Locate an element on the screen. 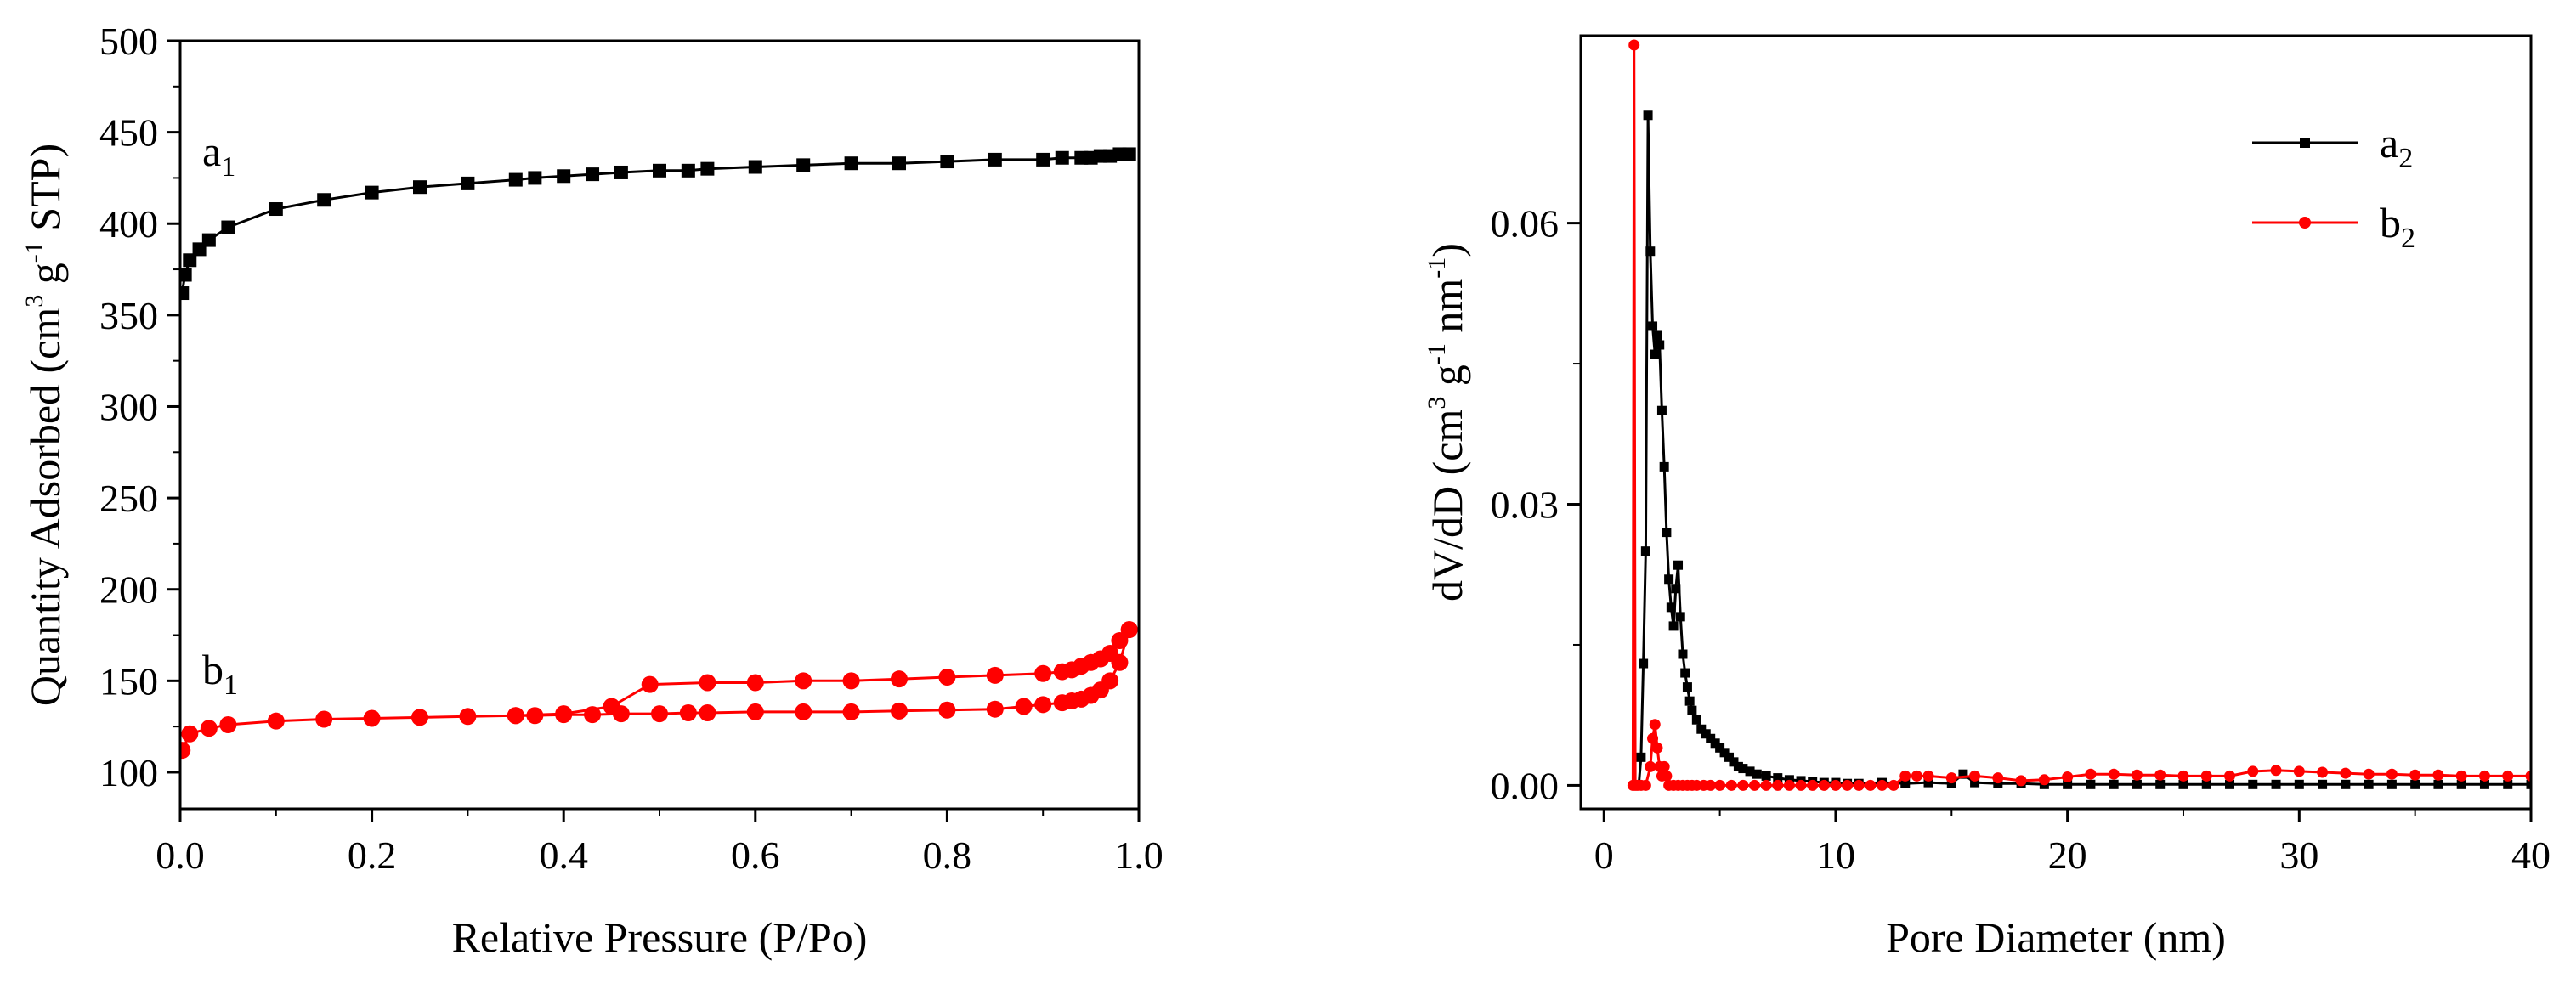 This screenshot has width=2576, height=983. isotherm-xtick-label: 0.8 is located at coordinates (947, 855).